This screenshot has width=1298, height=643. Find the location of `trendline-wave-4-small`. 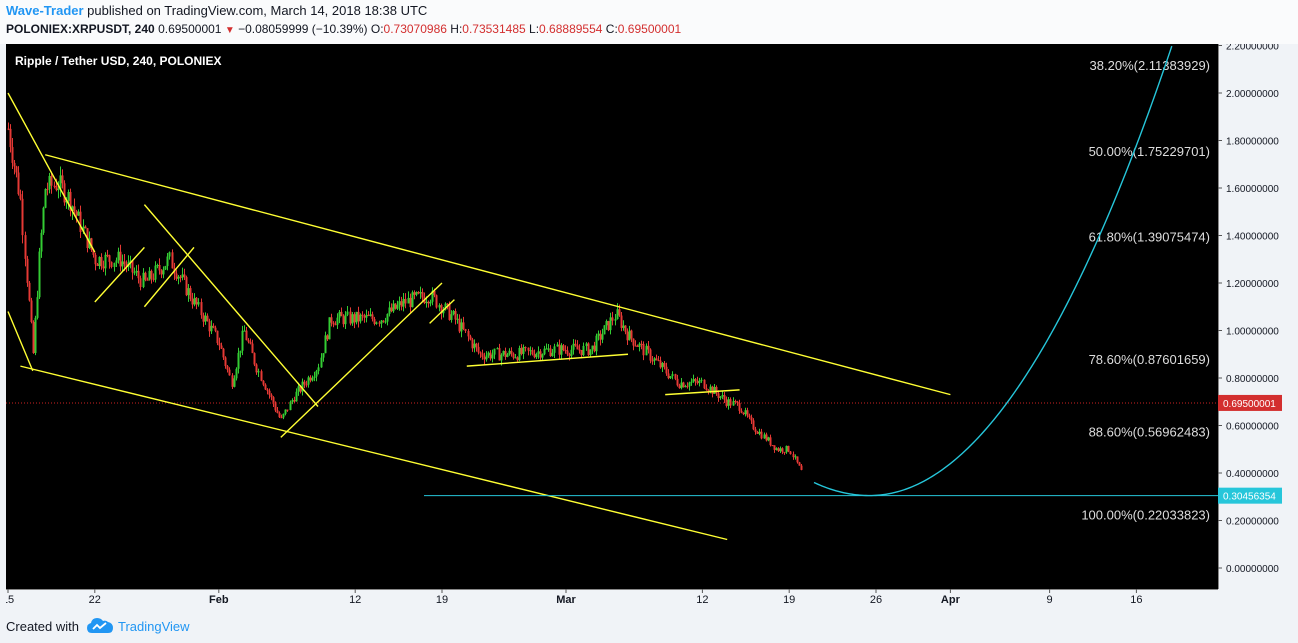

trendline-wave-4-small is located at coordinates (442, 311).